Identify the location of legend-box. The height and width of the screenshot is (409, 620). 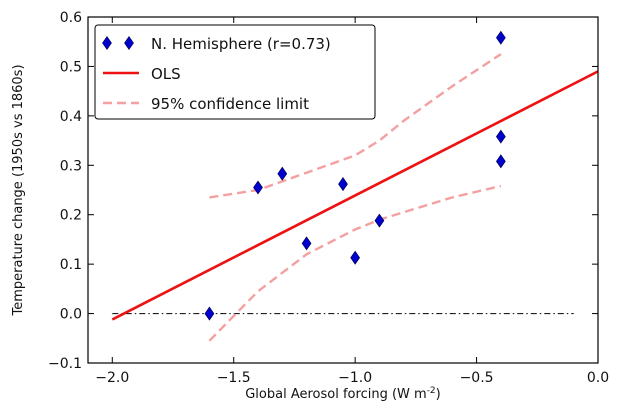
(235, 72).